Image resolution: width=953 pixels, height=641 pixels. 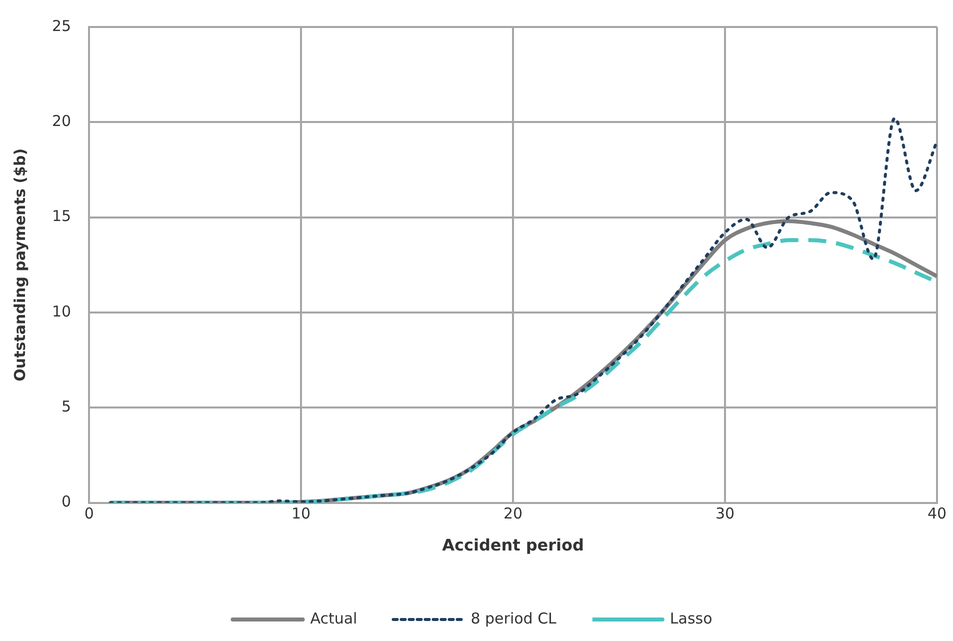 I want to click on legend-label: Actual, so click(x=334, y=618).